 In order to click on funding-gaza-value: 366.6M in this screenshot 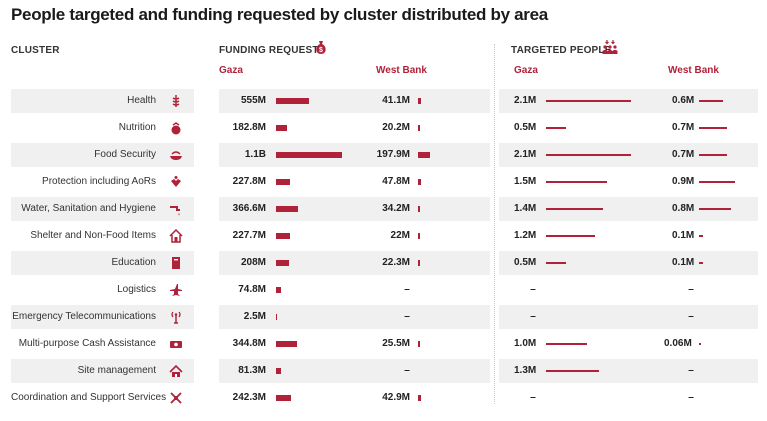, I will do `click(249, 208)`.